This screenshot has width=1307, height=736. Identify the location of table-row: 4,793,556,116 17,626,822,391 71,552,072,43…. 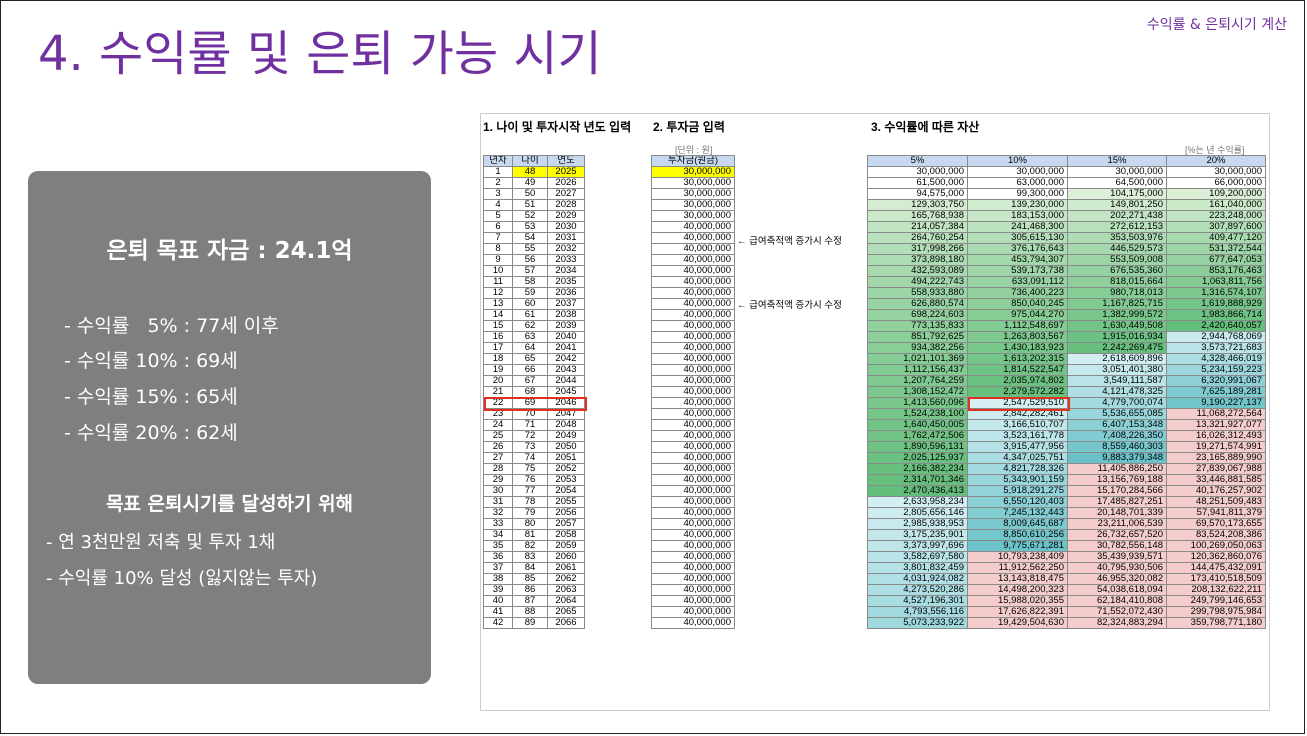
(1066, 612).